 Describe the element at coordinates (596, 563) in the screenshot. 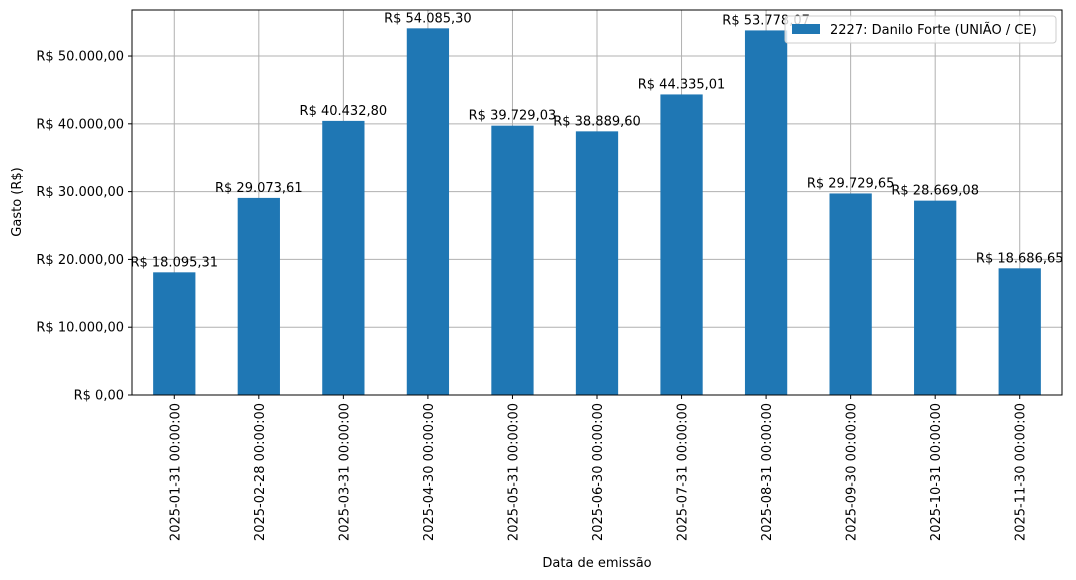

I see `x-axis-label: Data de emissão` at that location.